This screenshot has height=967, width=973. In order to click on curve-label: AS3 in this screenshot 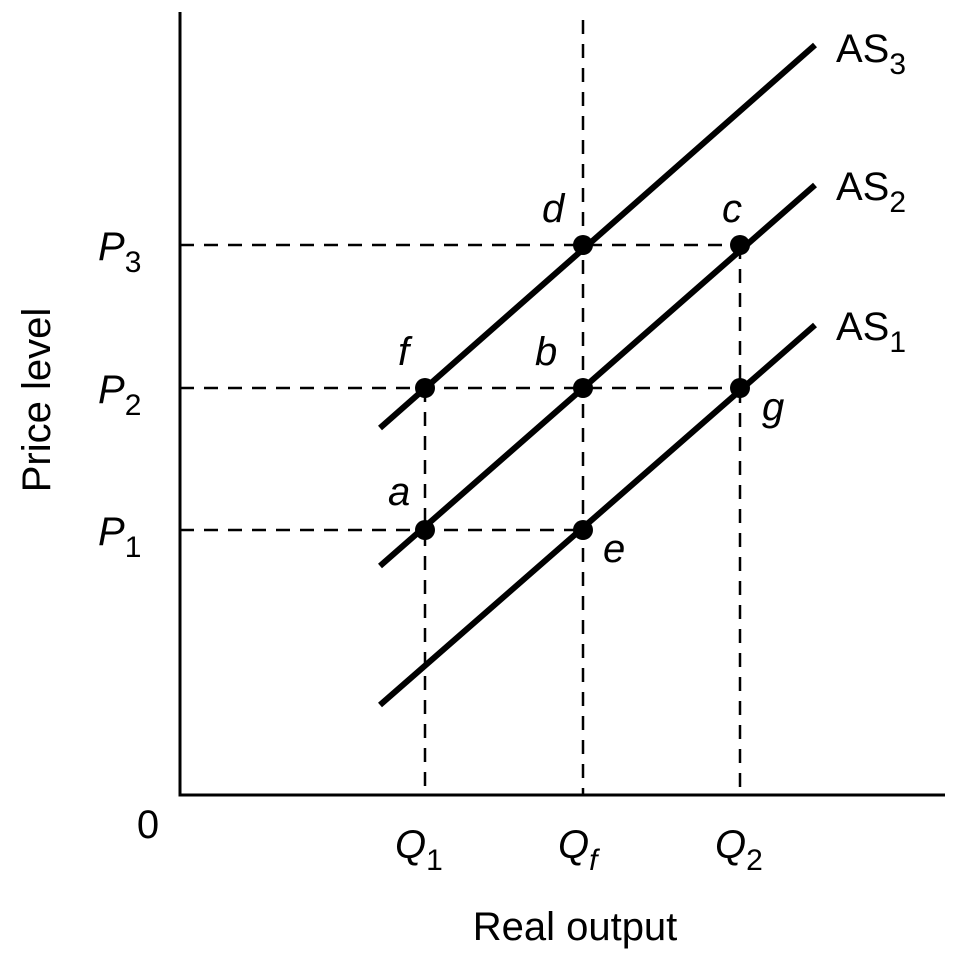, I will do `click(871, 54)`.